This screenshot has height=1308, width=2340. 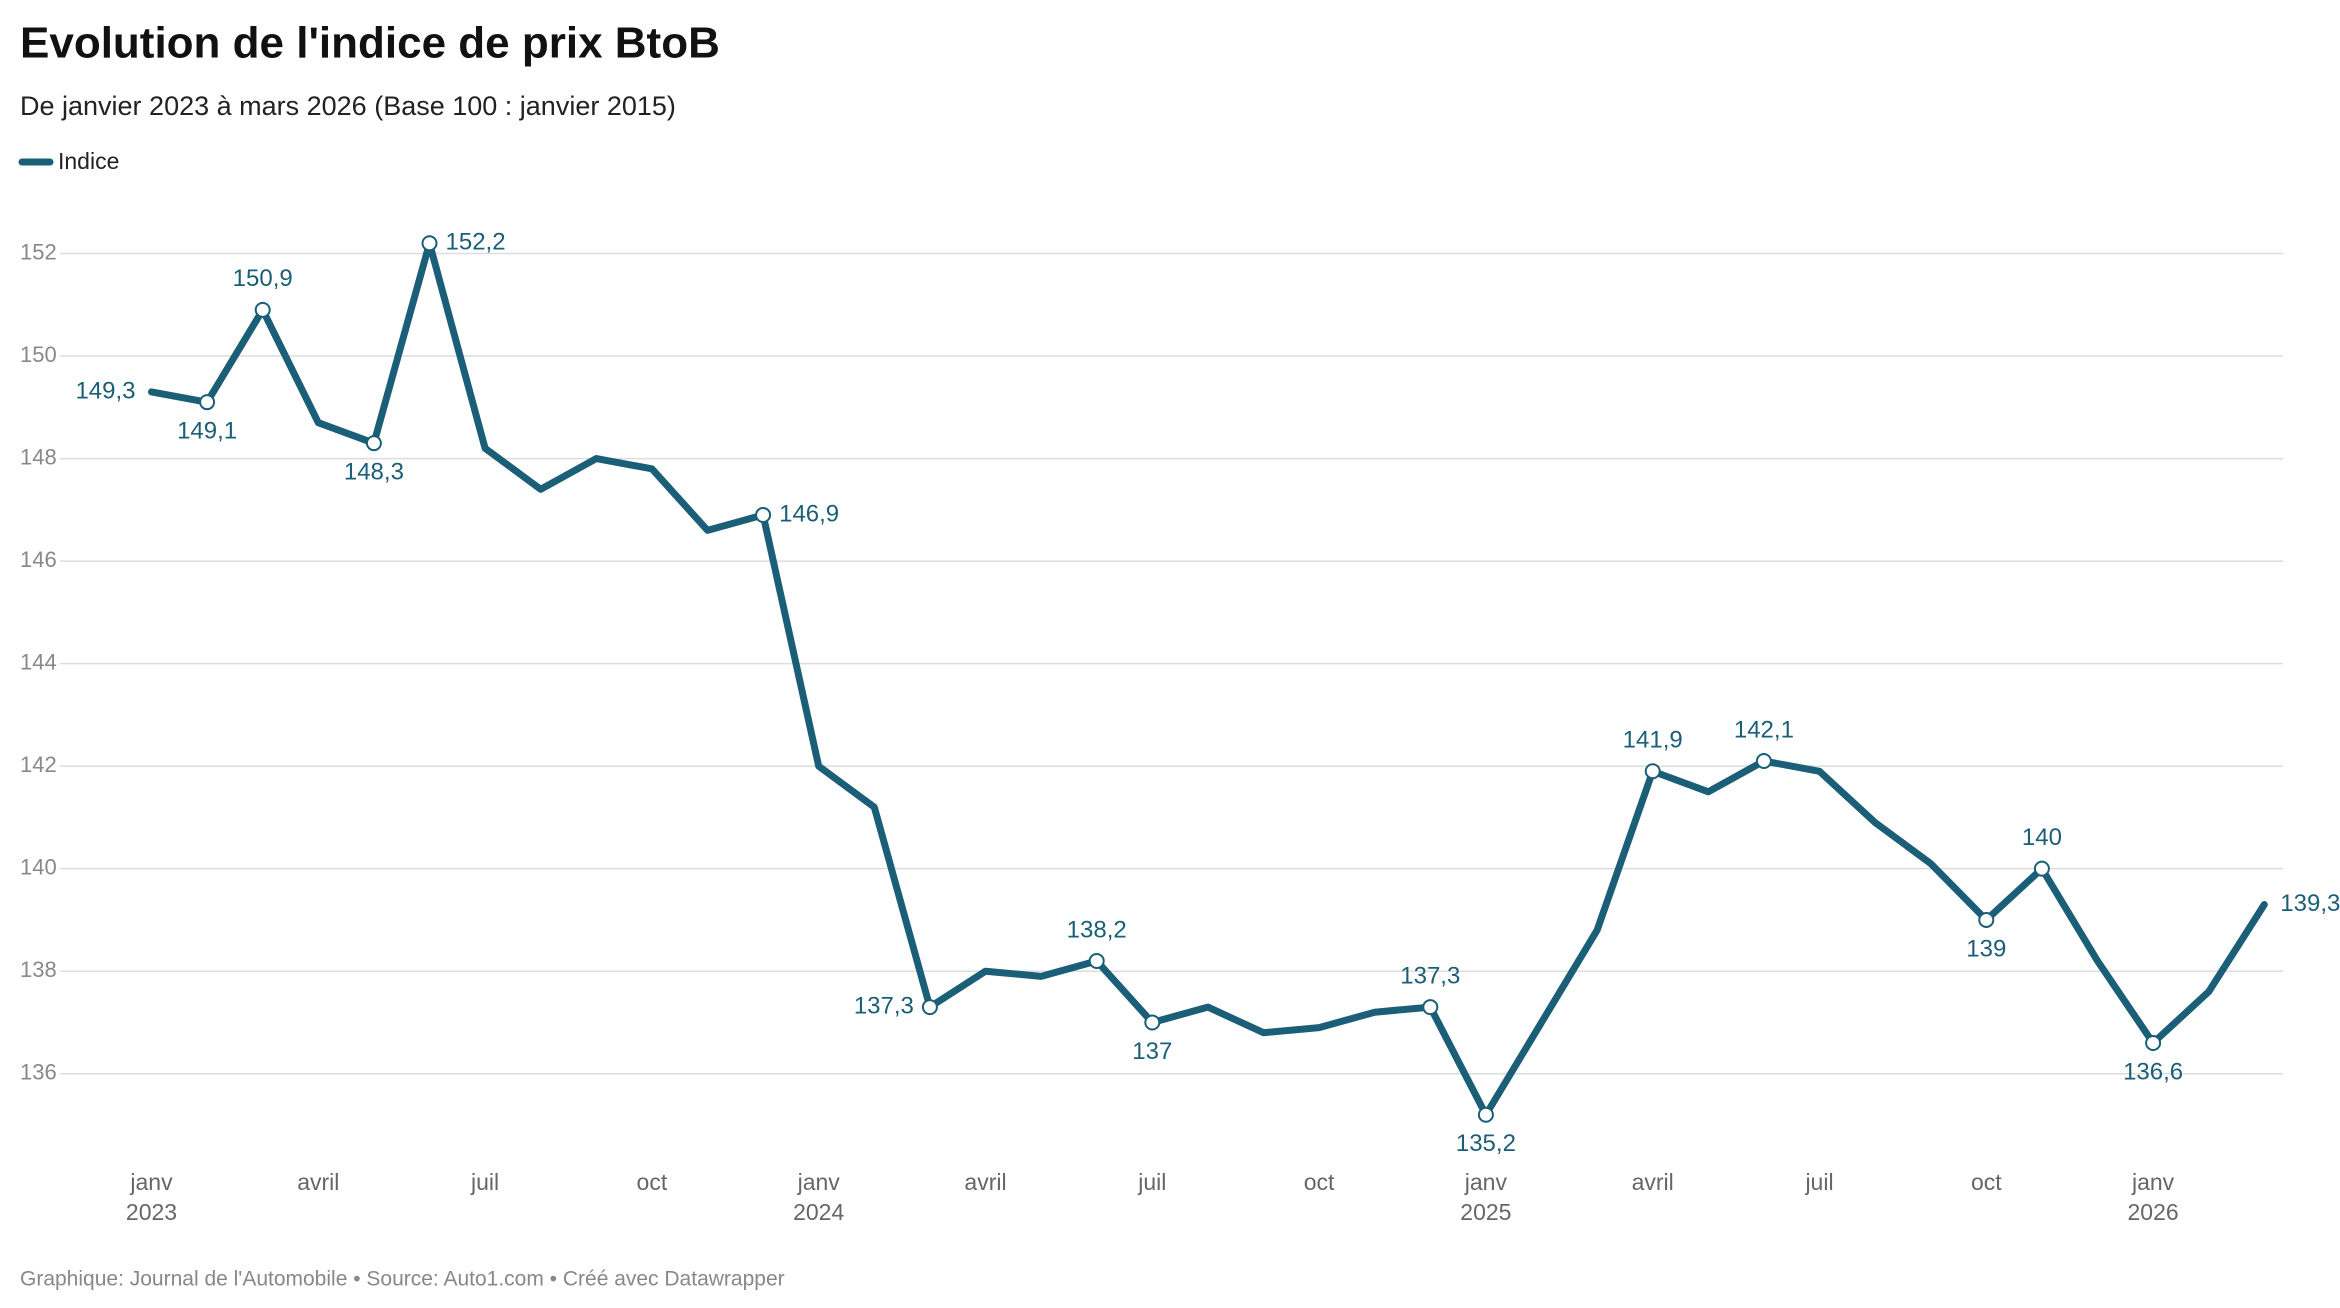 I want to click on y-tick-label: 146, so click(x=38, y=559).